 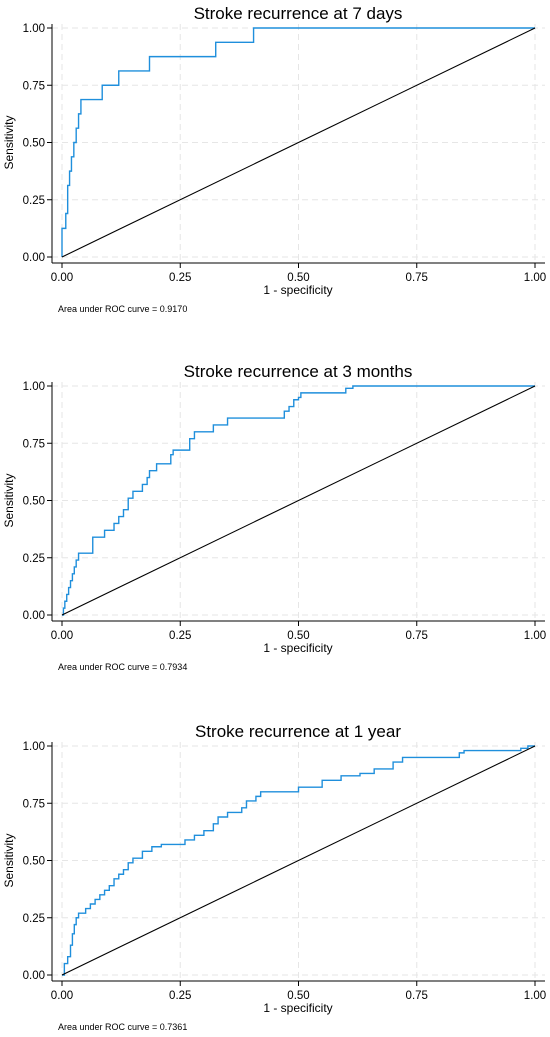 I want to click on auc-note: Area under ROC curve = 0.7934, so click(x=122, y=667).